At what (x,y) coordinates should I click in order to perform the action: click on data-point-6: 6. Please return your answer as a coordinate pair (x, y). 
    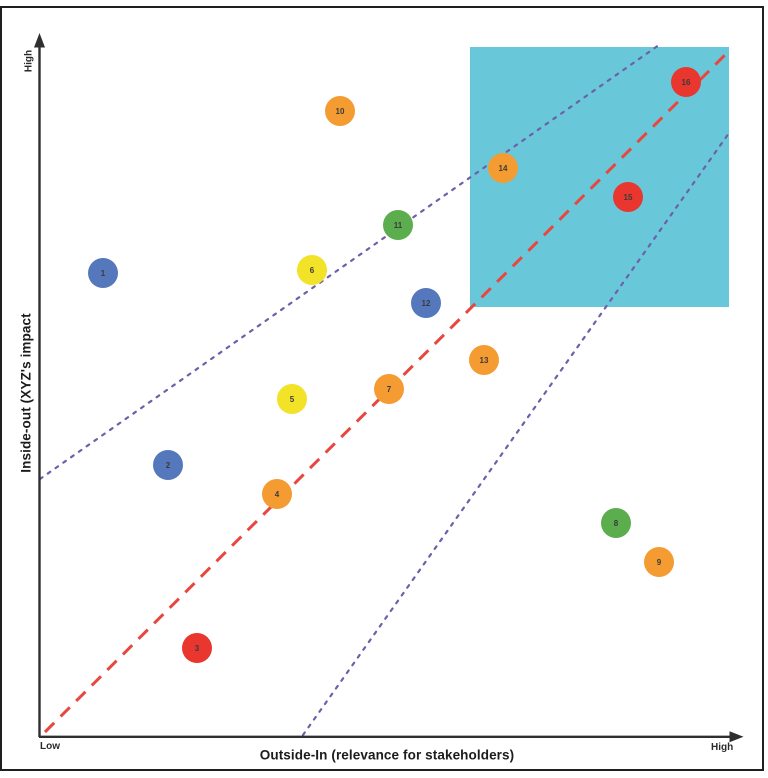
    Looking at the image, I should click on (312, 270).